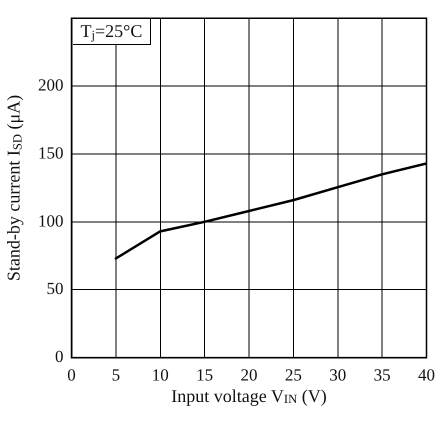  I want to click on x-tick-label: 30, so click(337, 374).